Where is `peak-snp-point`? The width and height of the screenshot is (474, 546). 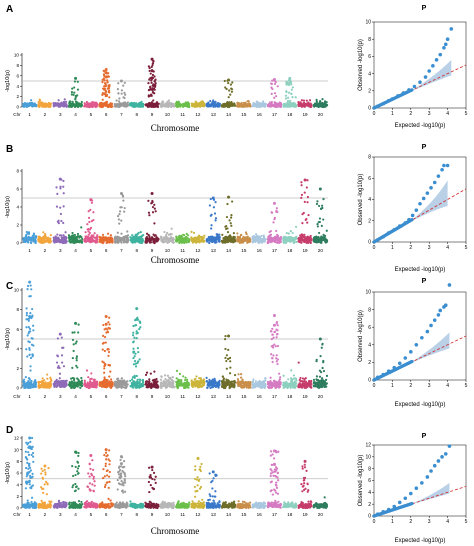 peak-snp-point is located at coordinates (229, 197).